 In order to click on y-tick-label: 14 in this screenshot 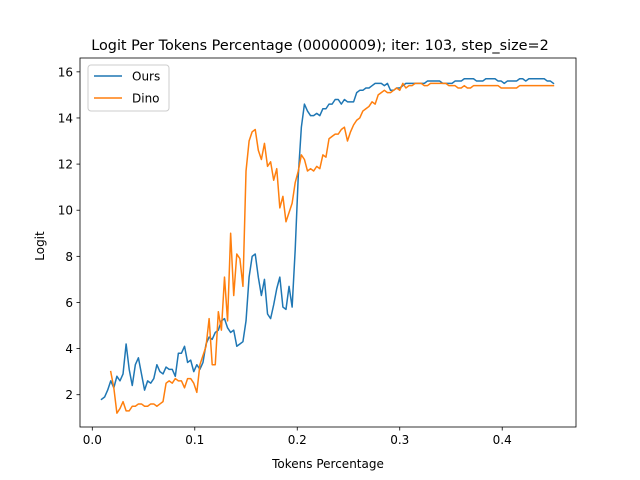, I will do `click(65, 118)`.